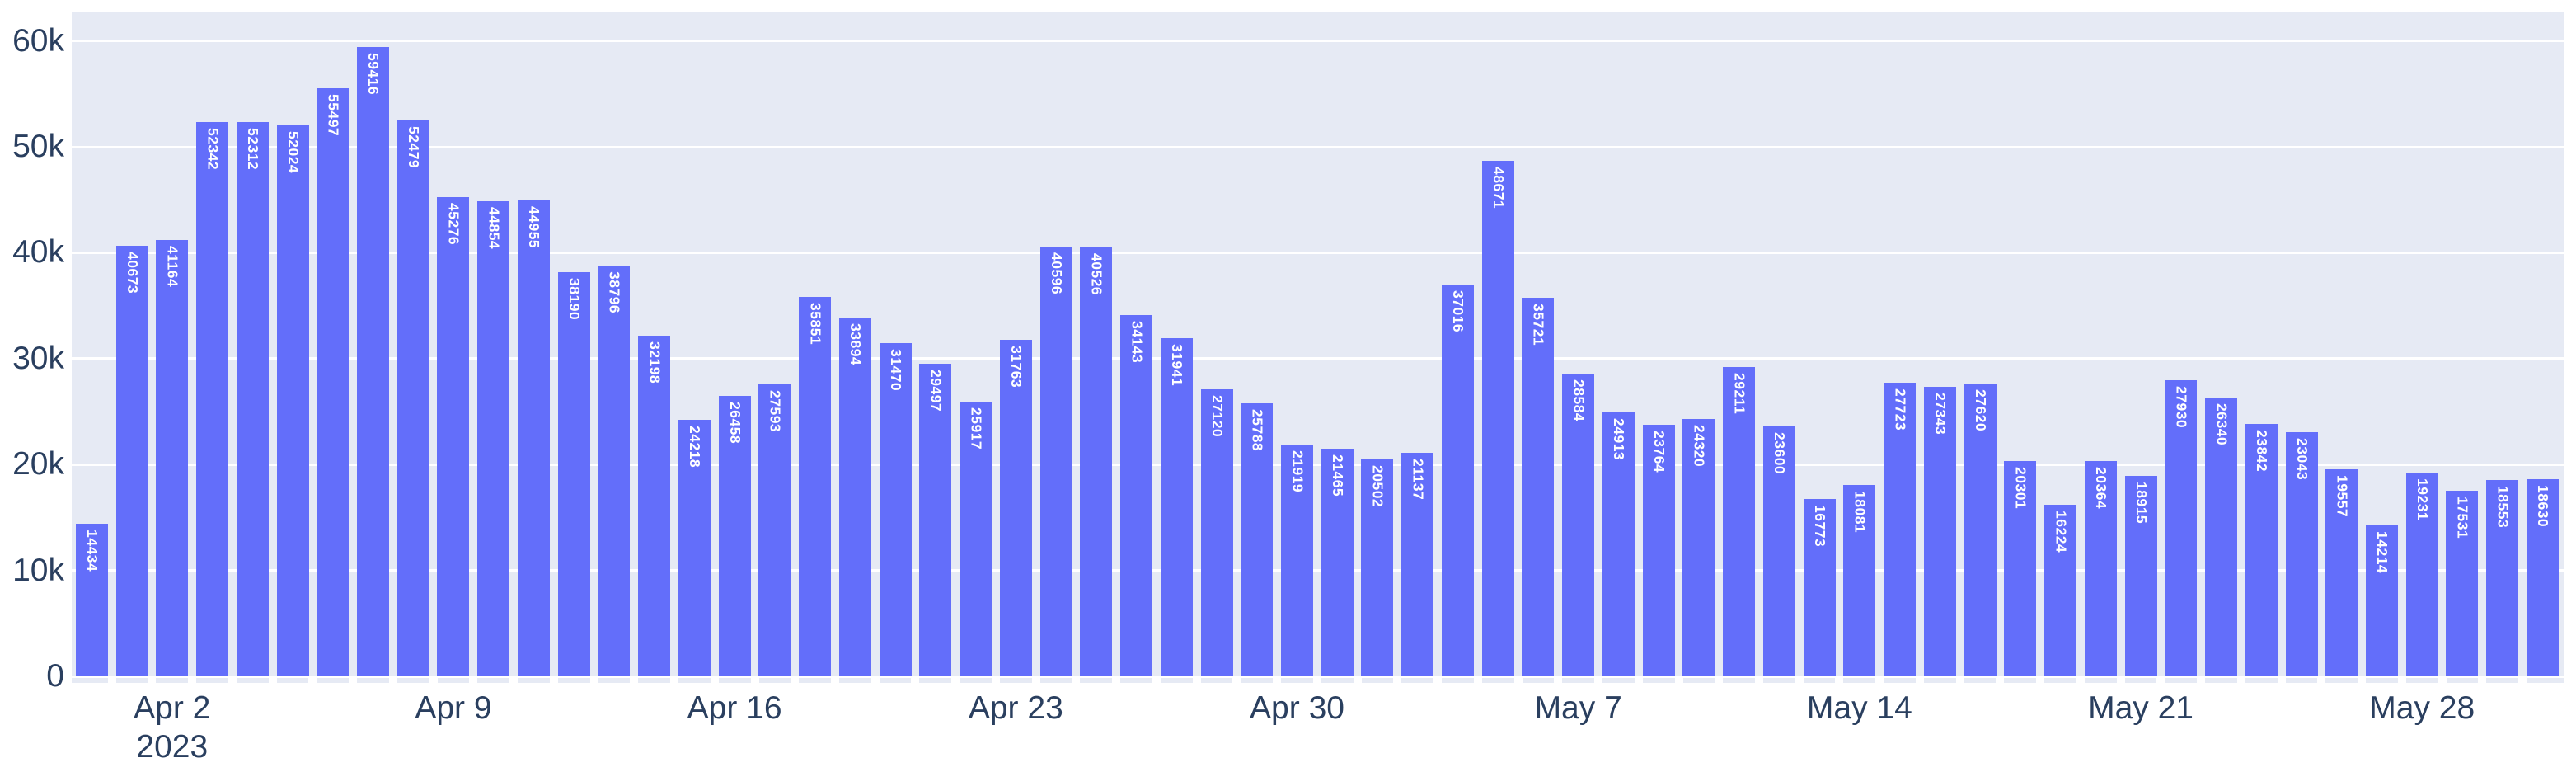  Describe the element at coordinates (92, 599) in the screenshot. I see `bar-2023-03-31: 14434` at that location.